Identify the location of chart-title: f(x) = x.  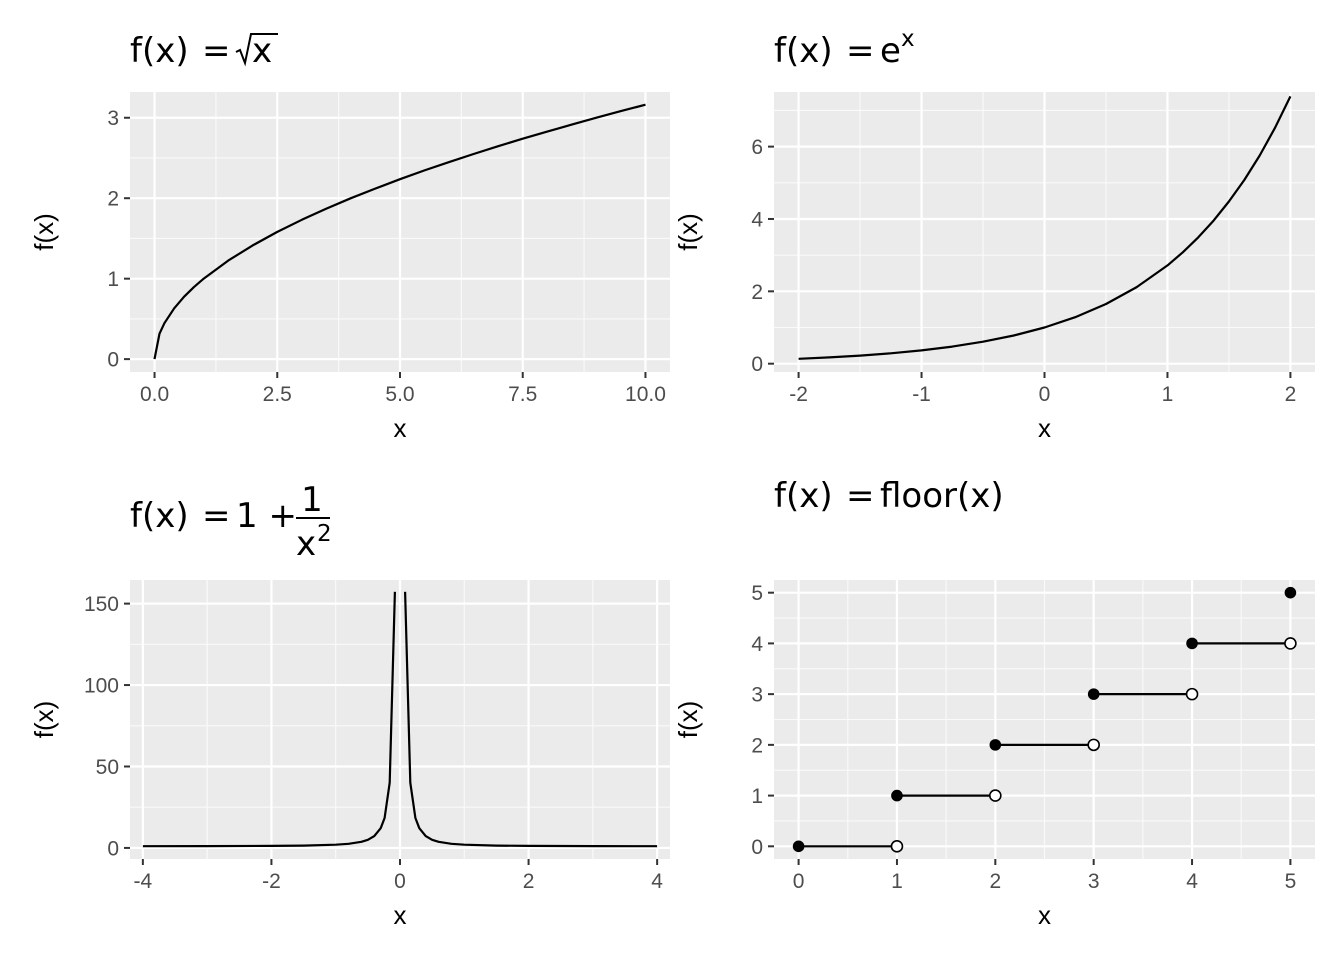
(204, 51).